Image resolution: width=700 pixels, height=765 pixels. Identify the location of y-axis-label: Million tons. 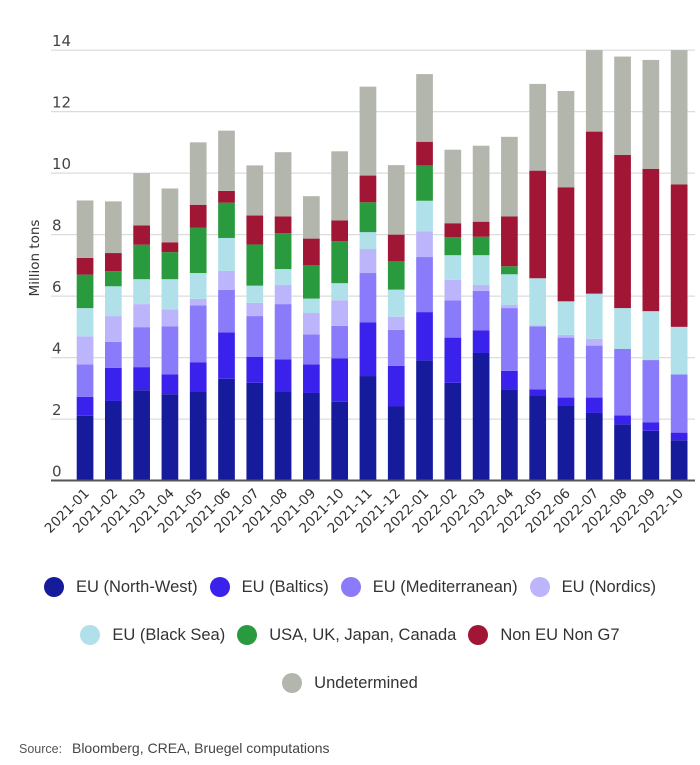
(35, 258).